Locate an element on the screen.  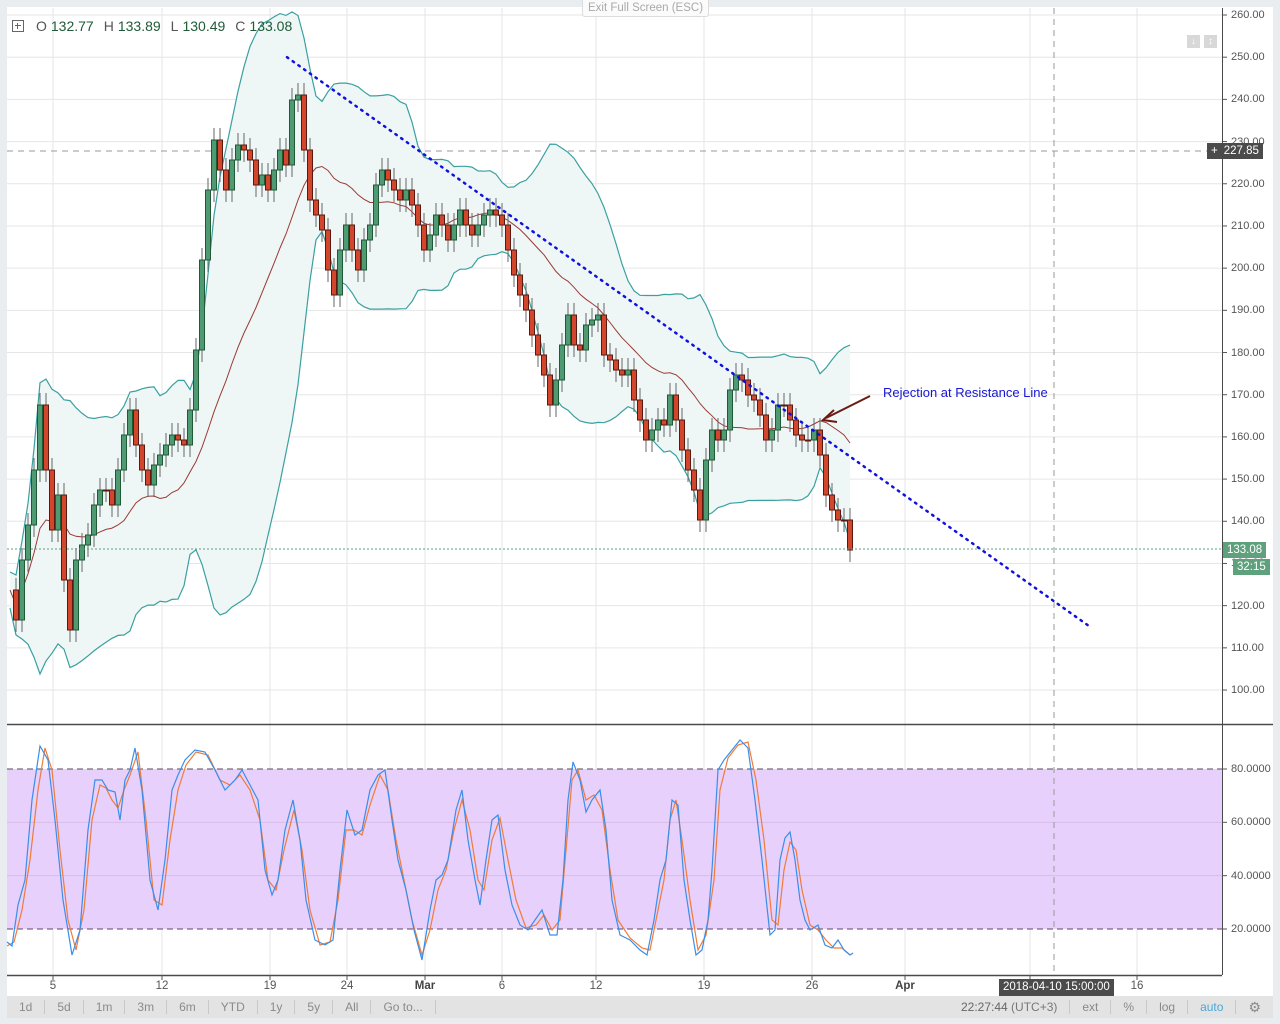
annotation-text: Rejection at Resistance Line is located at coordinates (965, 392).